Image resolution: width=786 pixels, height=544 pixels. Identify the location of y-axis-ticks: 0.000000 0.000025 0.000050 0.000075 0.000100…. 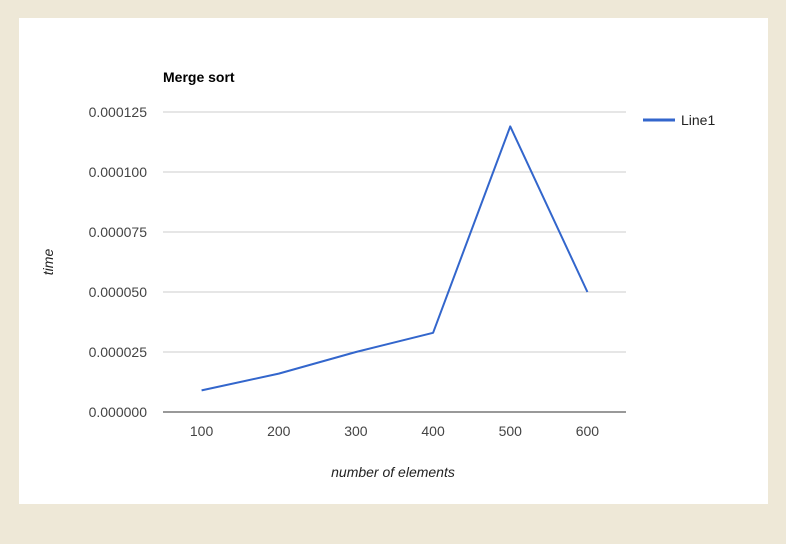
(118, 262).